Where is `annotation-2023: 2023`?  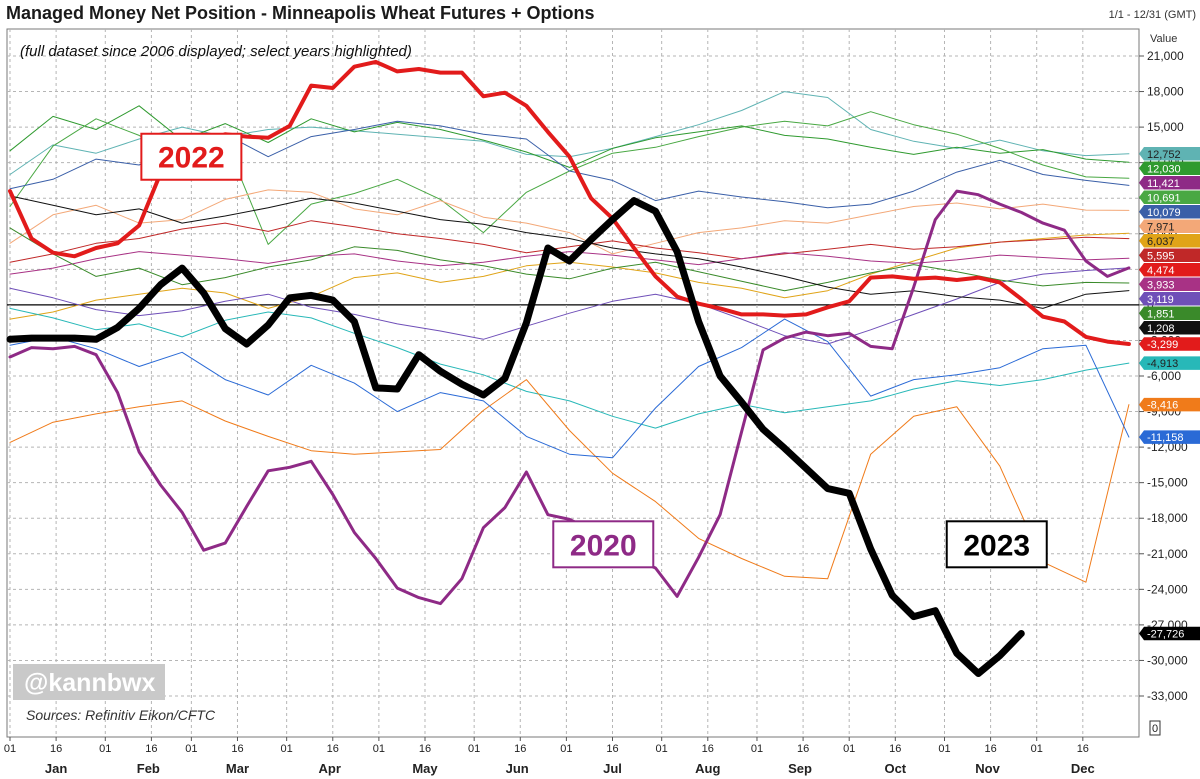 annotation-2023: 2023 is located at coordinates (996, 544).